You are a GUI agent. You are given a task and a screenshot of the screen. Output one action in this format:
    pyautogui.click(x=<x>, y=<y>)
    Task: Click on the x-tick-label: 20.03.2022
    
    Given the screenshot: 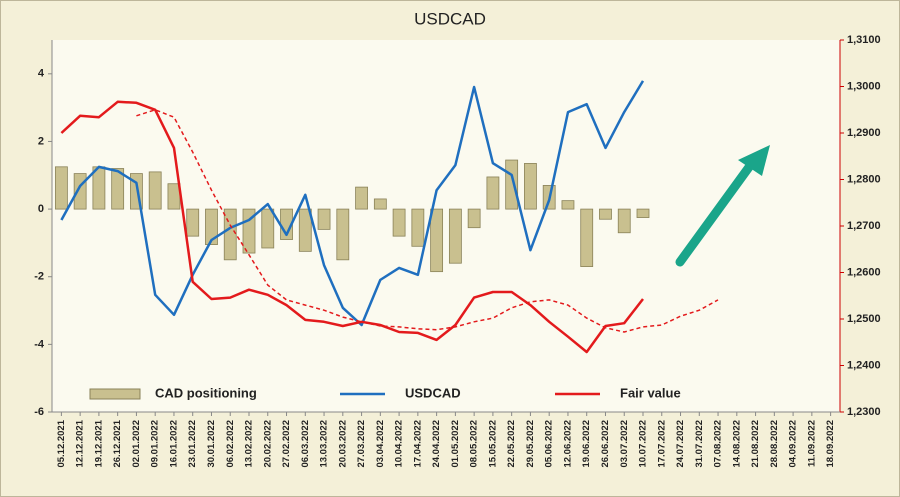 What is the action you would take?
    pyautogui.click(x=342, y=444)
    